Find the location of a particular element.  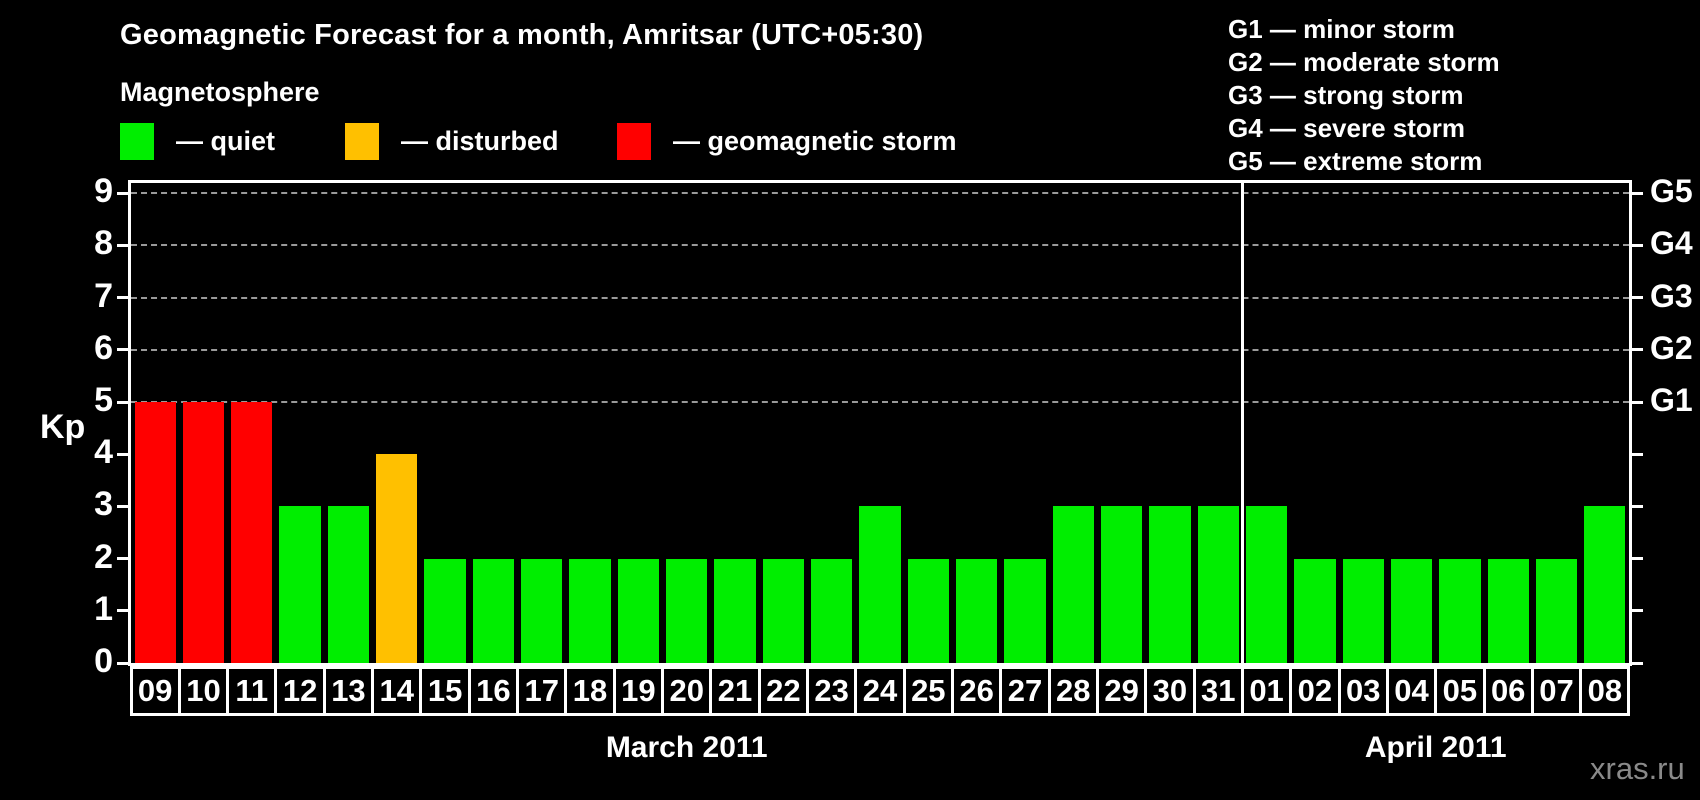

g-legend-line-g4: G4 — severe storm is located at coordinates (1347, 128).